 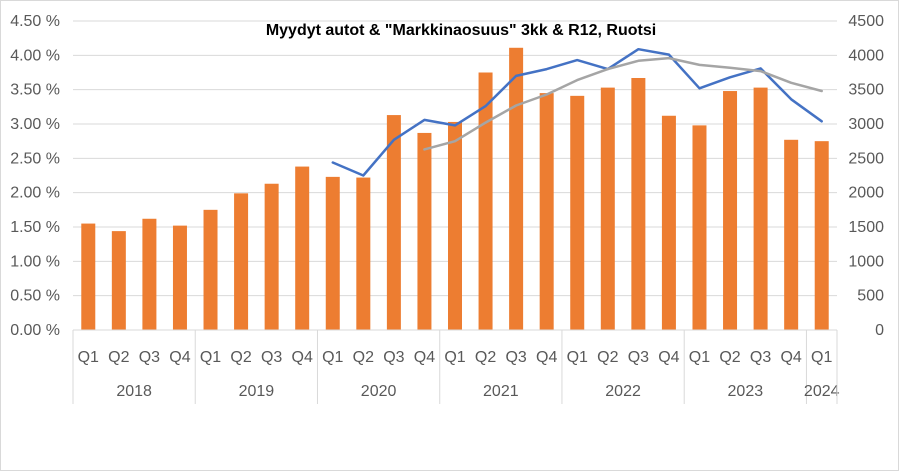 I want to click on x-year-label: 2019, so click(x=257, y=391).